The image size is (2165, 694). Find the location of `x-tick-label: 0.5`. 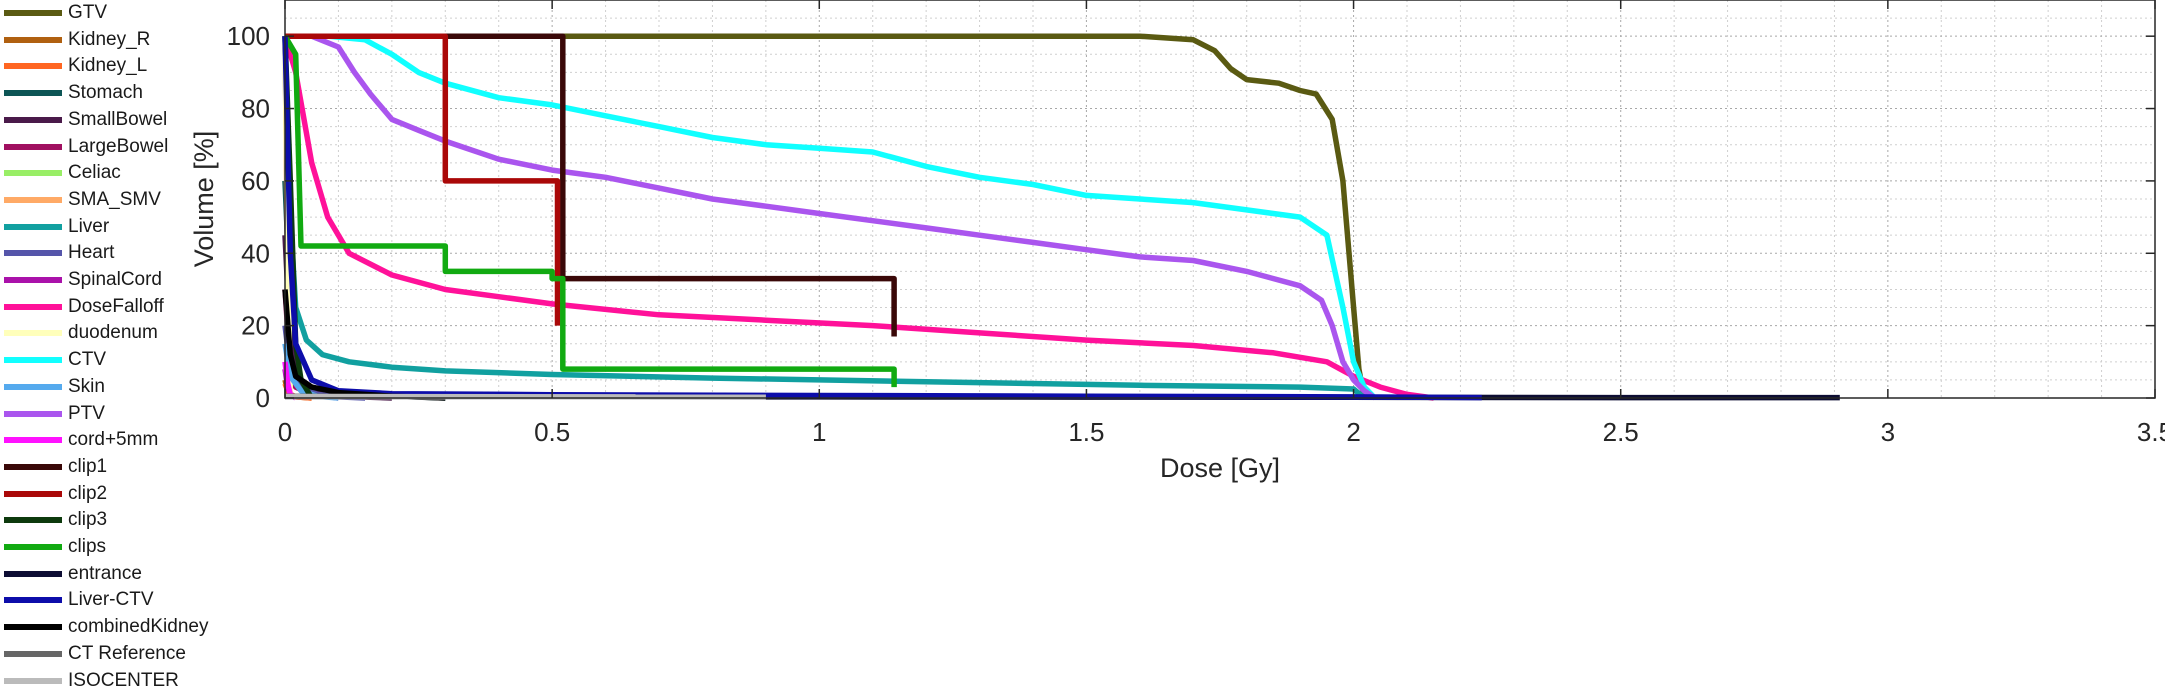

x-tick-label: 0.5 is located at coordinates (552, 432).